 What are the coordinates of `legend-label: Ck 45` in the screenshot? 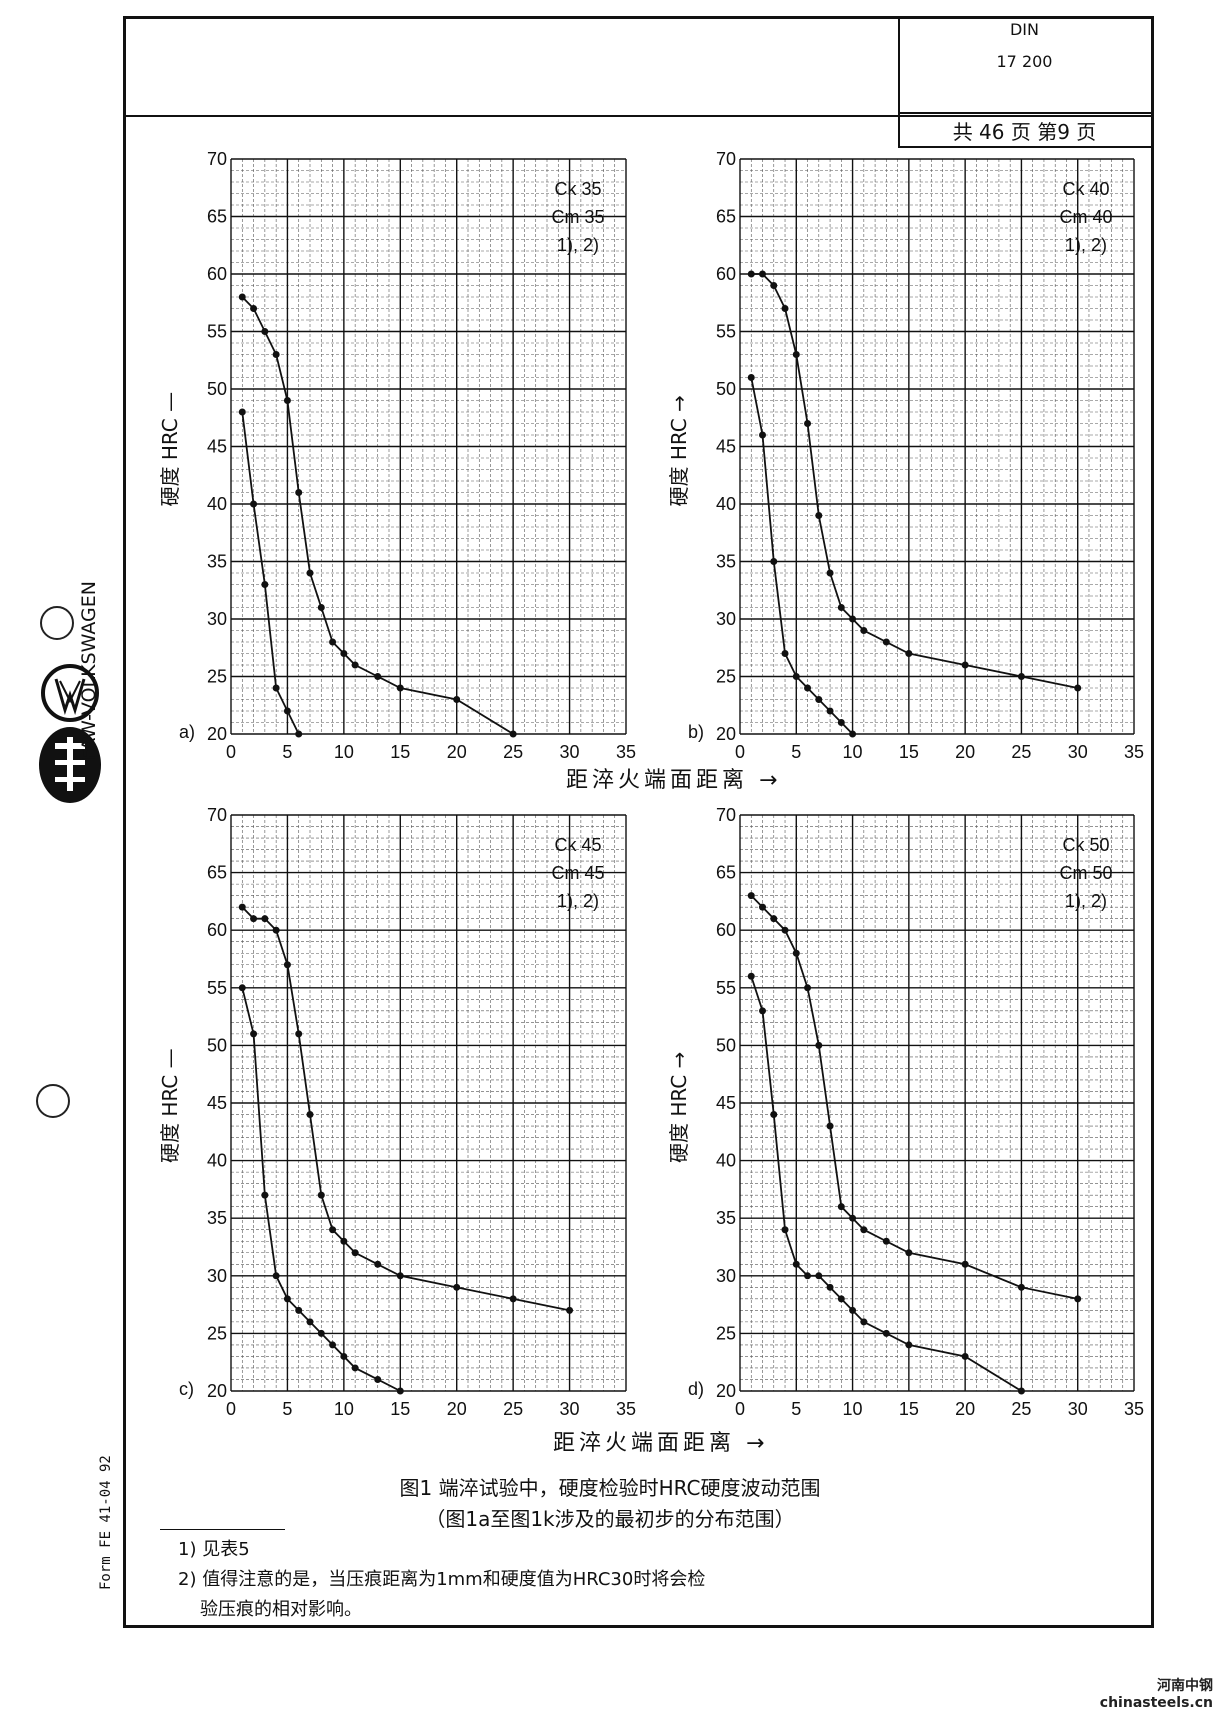 It's located at (577, 845).